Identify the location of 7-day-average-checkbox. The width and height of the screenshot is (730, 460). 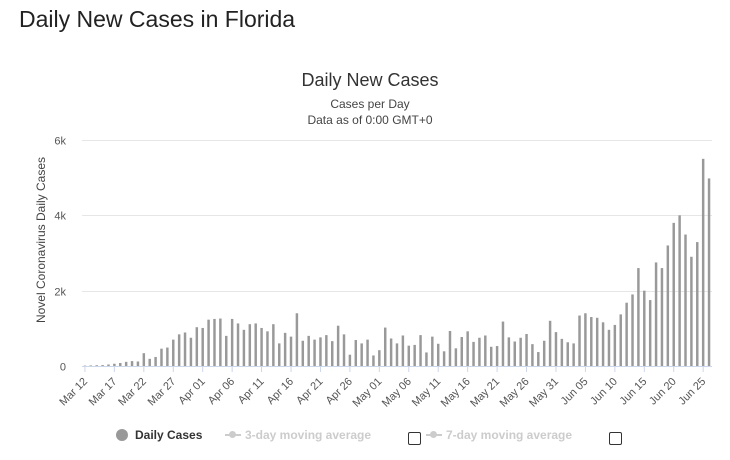
(615, 438).